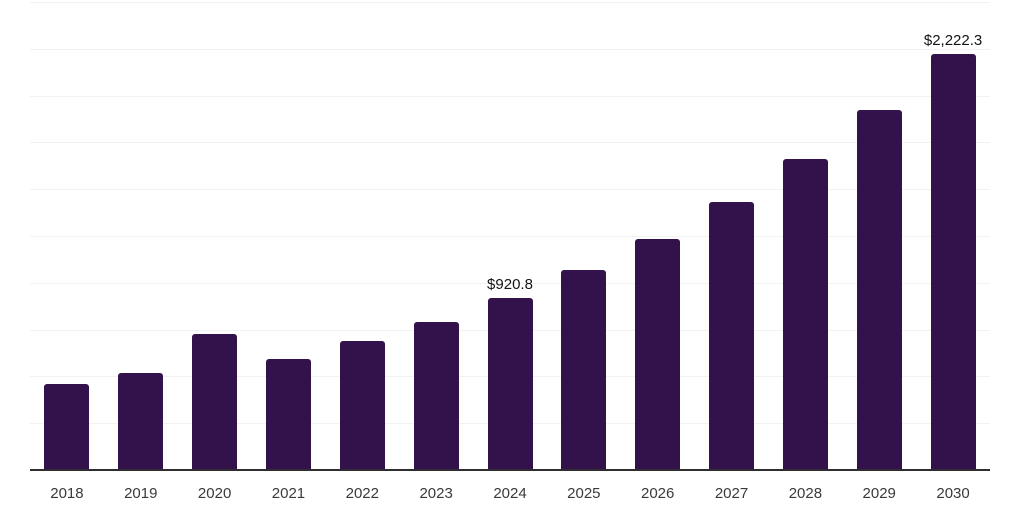  What do you see at coordinates (362, 405) in the screenshot?
I see `bar-2022` at bounding box center [362, 405].